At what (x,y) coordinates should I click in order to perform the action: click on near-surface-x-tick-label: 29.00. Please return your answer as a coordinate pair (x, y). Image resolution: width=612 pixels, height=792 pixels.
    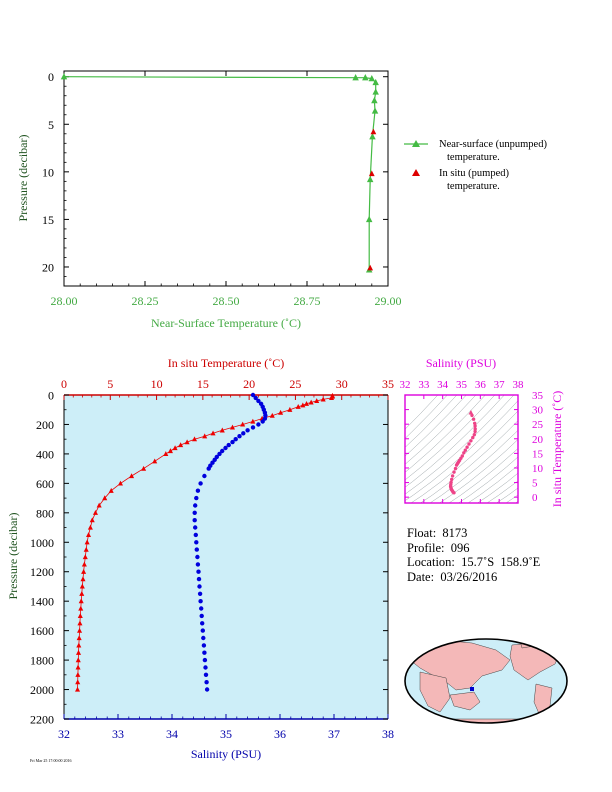
    Looking at the image, I should click on (388, 301).